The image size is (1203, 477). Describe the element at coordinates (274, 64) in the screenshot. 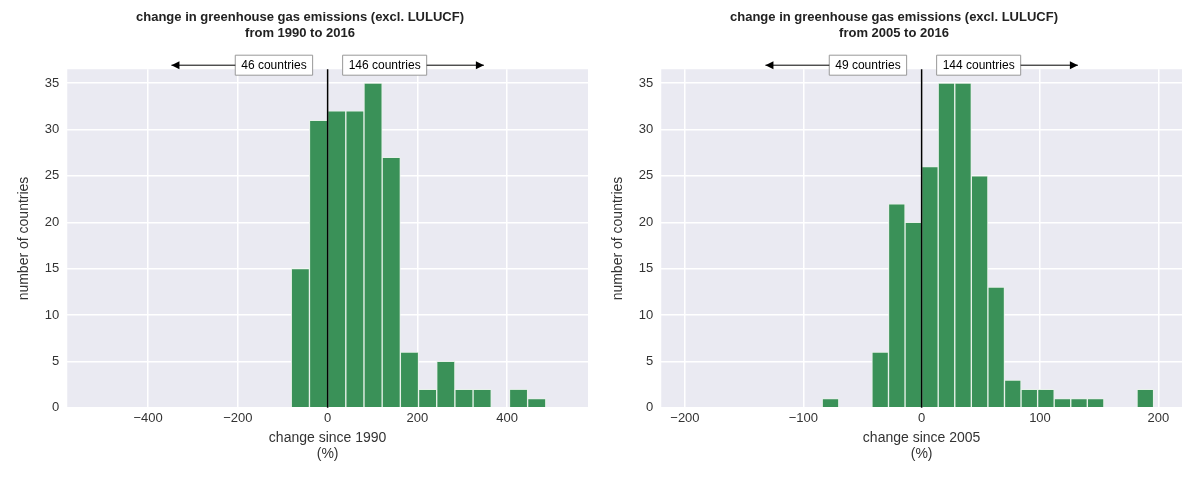

I see `annotation: 46 countries` at that location.